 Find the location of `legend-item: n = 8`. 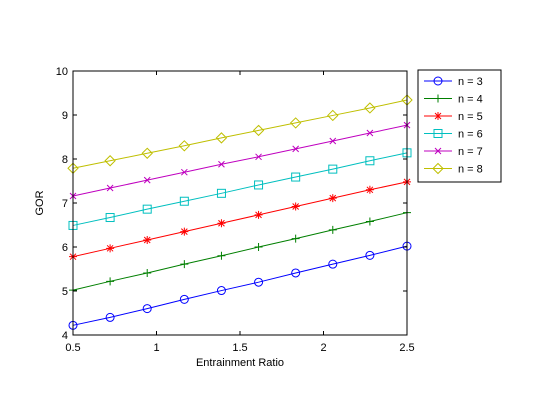

legend-item: n = 8 is located at coordinates (453, 169).